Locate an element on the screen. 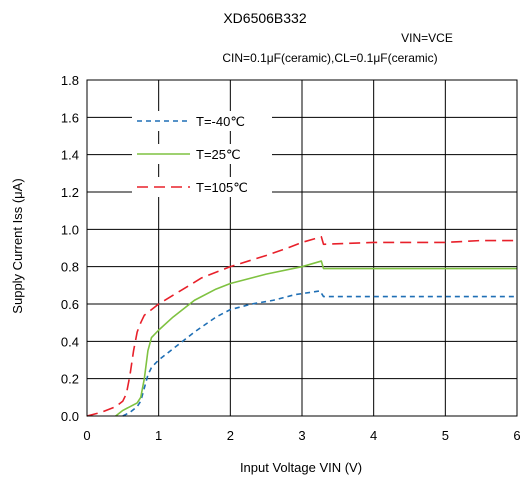  x-tick-label: 0 is located at coordinates (86, 435).